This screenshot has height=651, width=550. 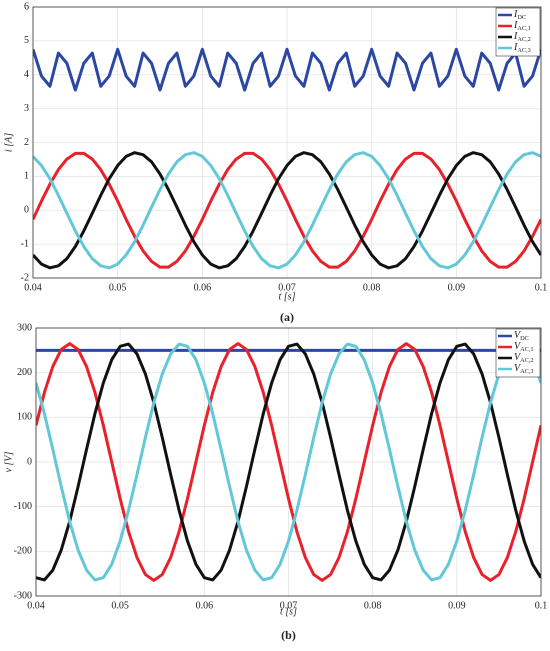 I want to click on y-axis-label: i [A], so click(x=8, y=142).